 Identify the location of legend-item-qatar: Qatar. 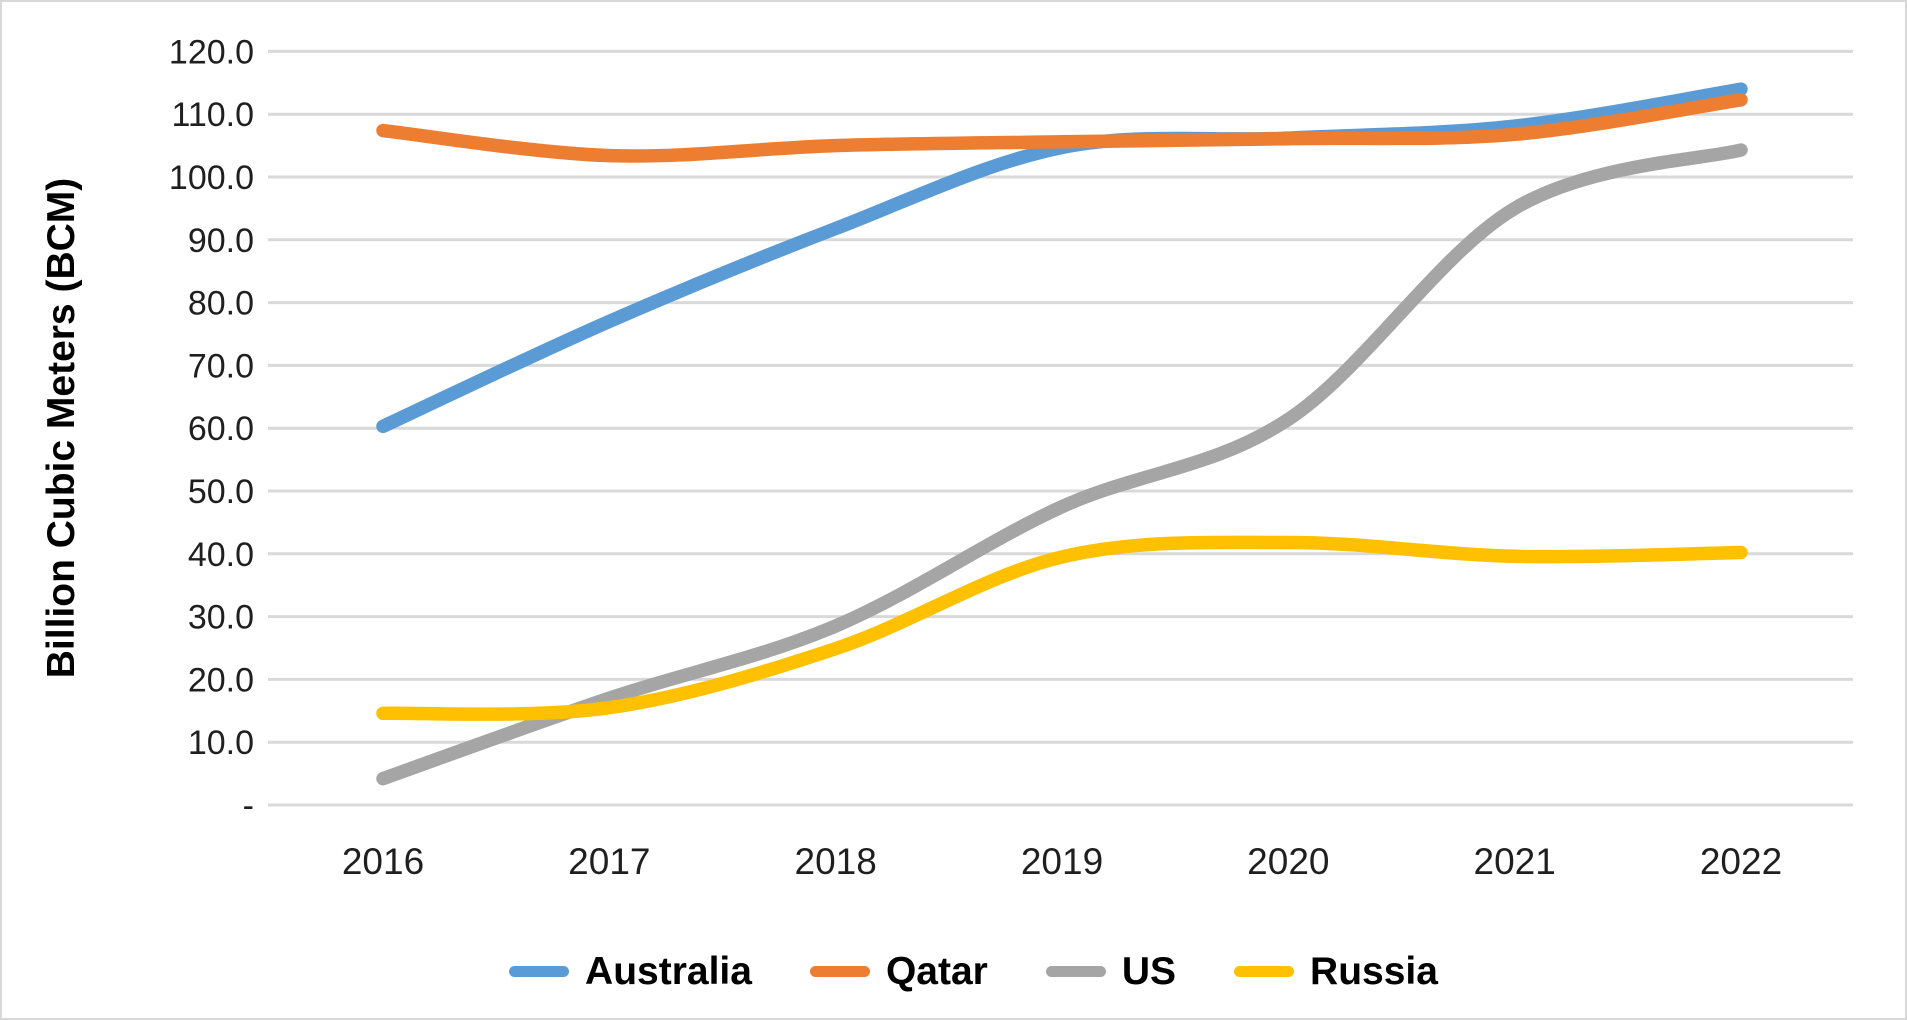
(898, 971).